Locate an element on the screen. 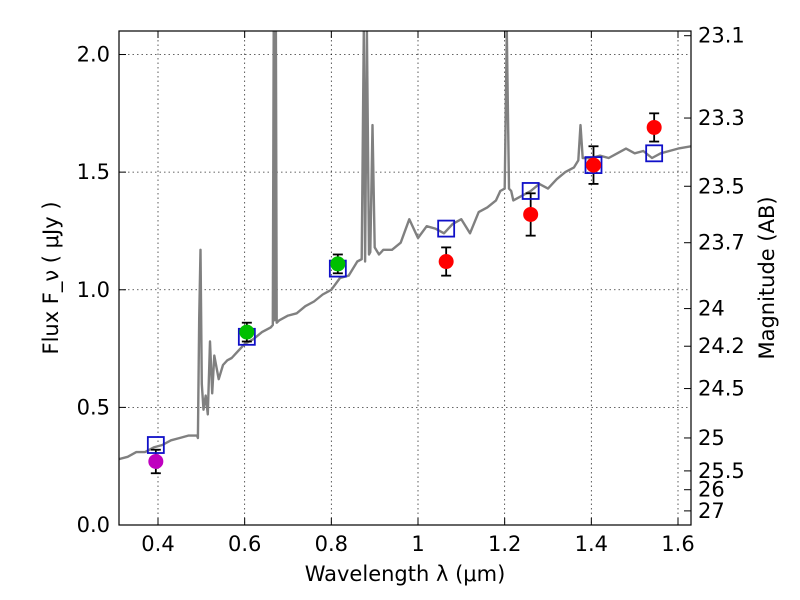  y-axis-title: Flux F_ν ( μJy ) is located at coordinates (51, 277).